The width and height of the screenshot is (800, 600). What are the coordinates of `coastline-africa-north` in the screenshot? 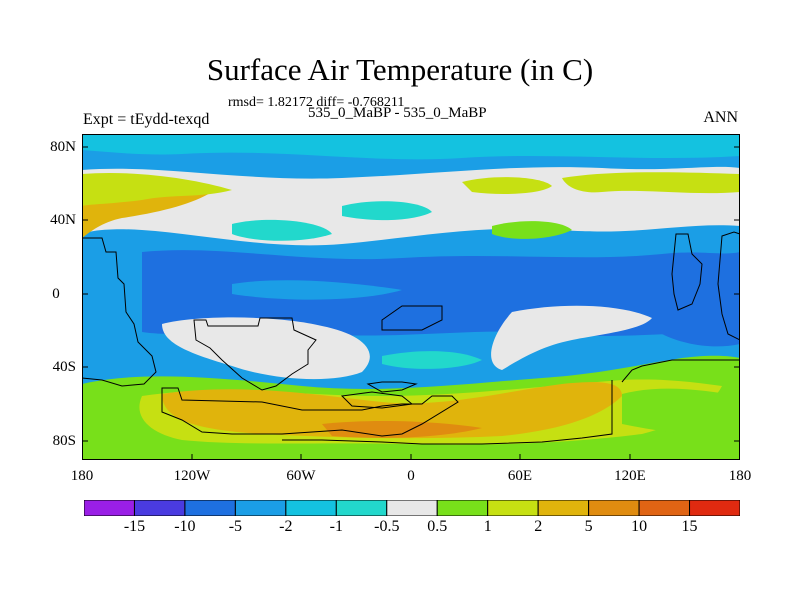 It's located at (412, 318).